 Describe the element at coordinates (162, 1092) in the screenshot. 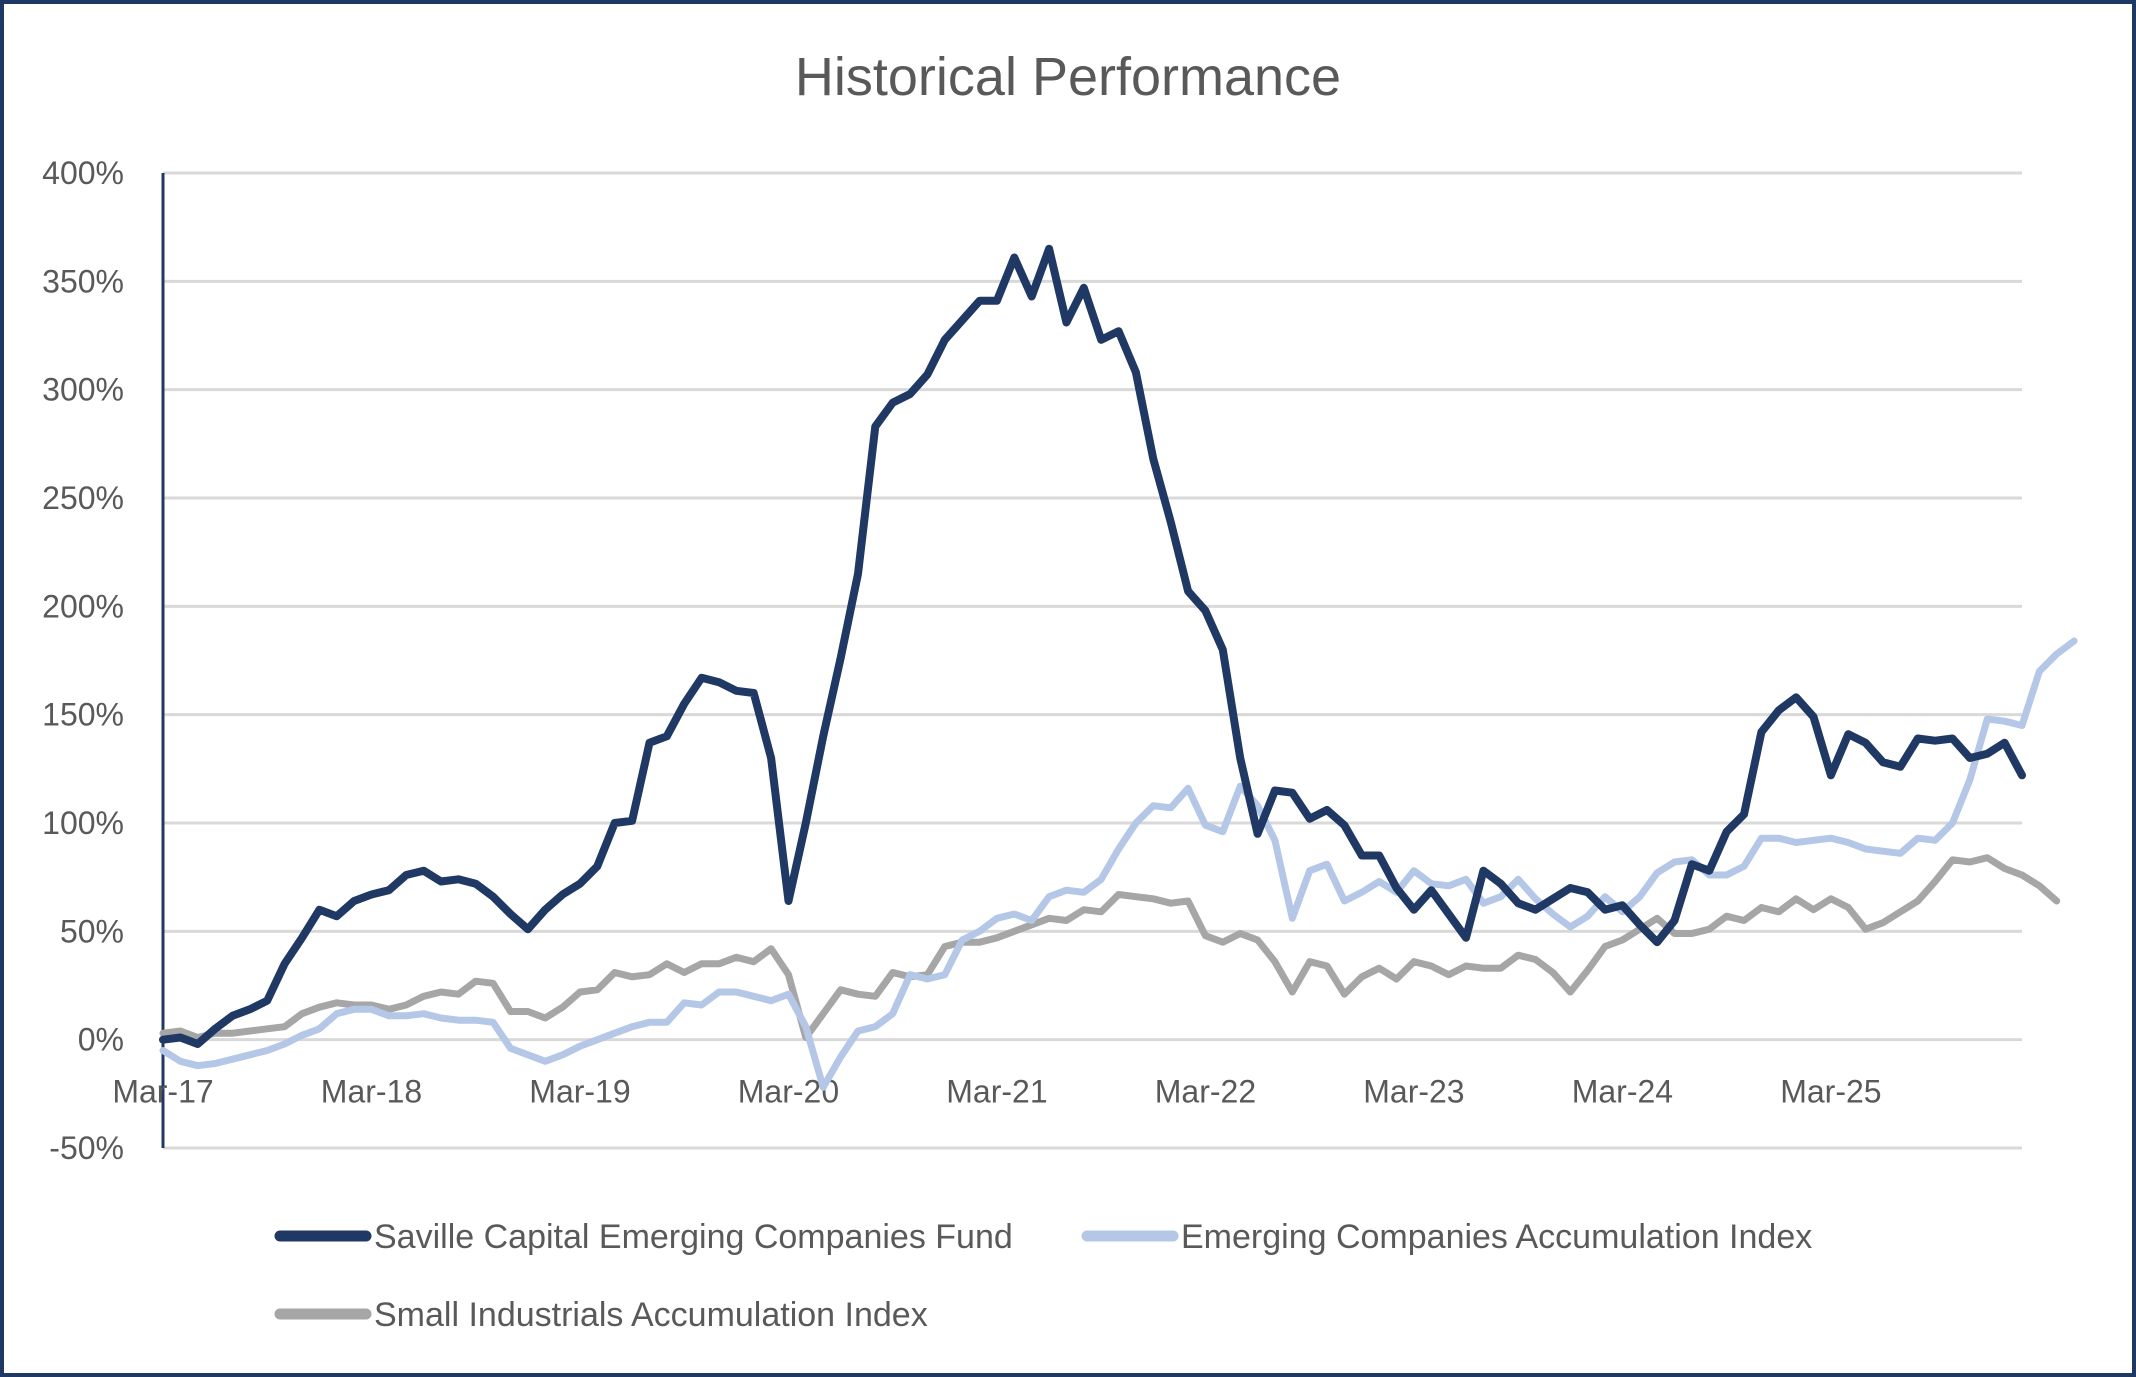

I see `x-tick-label: Mar-17` at that location.